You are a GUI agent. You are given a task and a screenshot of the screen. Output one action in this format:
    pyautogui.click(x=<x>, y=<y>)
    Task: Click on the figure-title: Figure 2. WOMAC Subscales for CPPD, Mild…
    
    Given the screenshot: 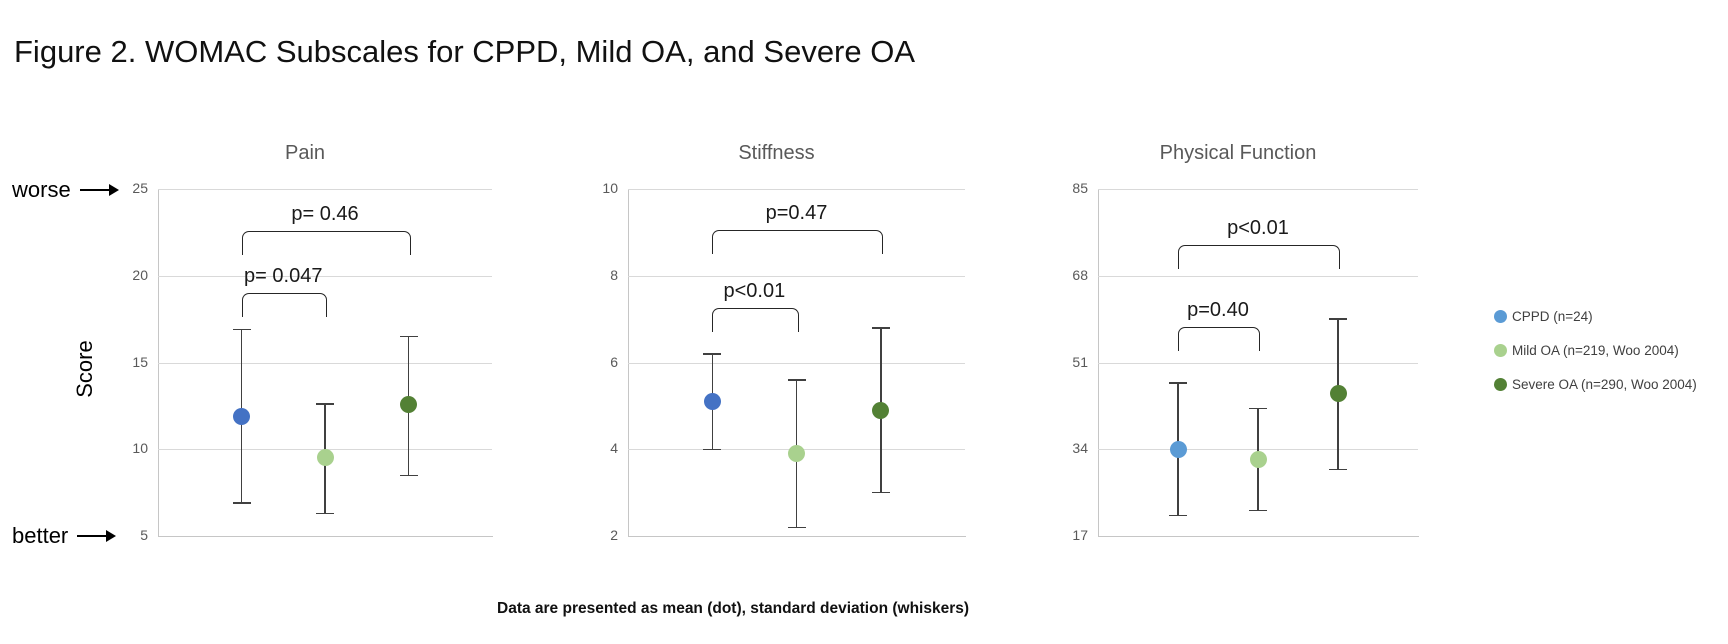 What is the action you would take?
    pyautogui.click(x=465, y=51)
    